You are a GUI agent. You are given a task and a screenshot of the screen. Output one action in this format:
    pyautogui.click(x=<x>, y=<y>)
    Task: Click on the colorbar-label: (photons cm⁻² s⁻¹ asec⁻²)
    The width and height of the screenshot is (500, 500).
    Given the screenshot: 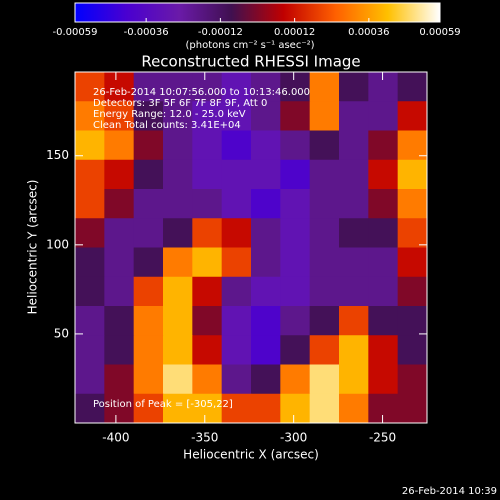 What is the action you would take?
    pyautogui.click(x=249, y=45)
    